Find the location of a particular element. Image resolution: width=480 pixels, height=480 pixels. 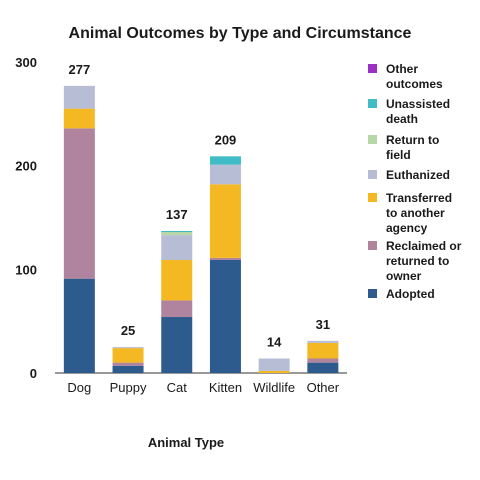

x-tick-label: Puppy is located at coordinates (128, 387).